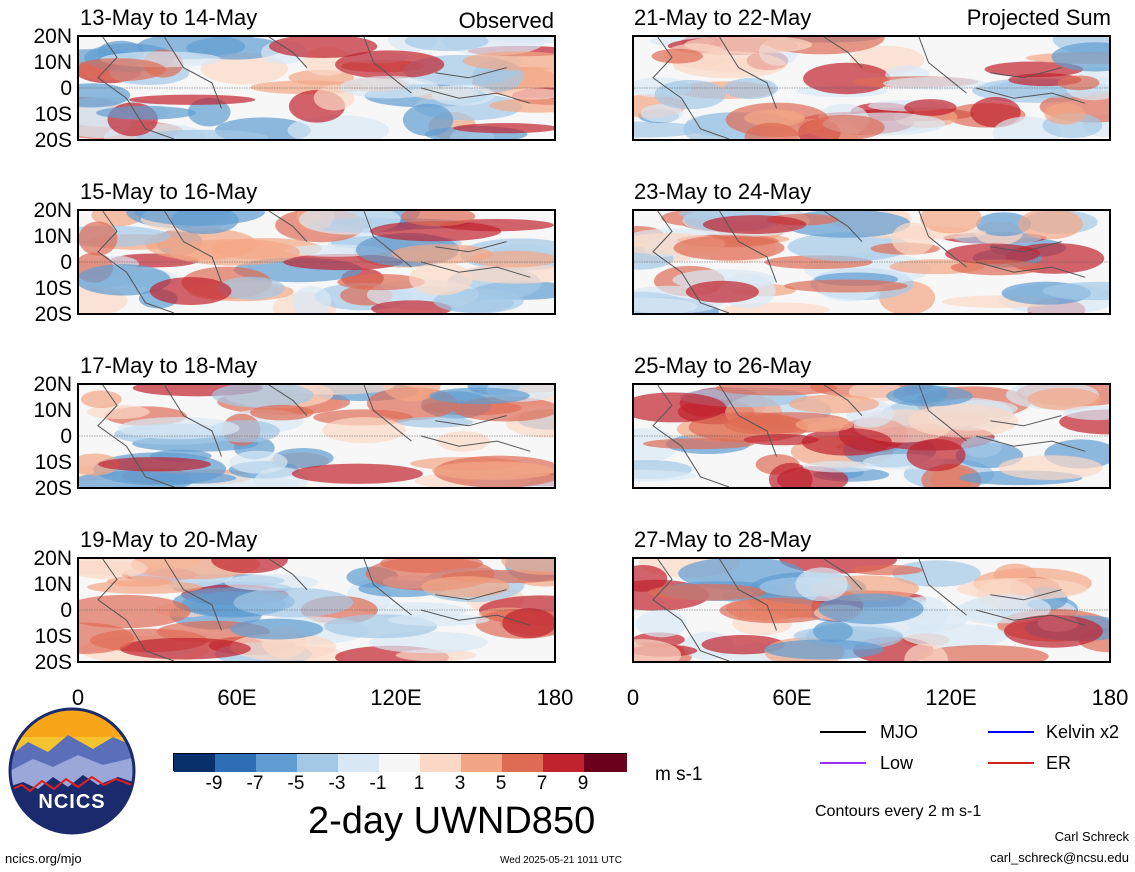 The height and width of the screenshot is (872, 1135). Describe the element at coordinates (897, 763) in the screenshot. I see `legend-low: Low` at that location.